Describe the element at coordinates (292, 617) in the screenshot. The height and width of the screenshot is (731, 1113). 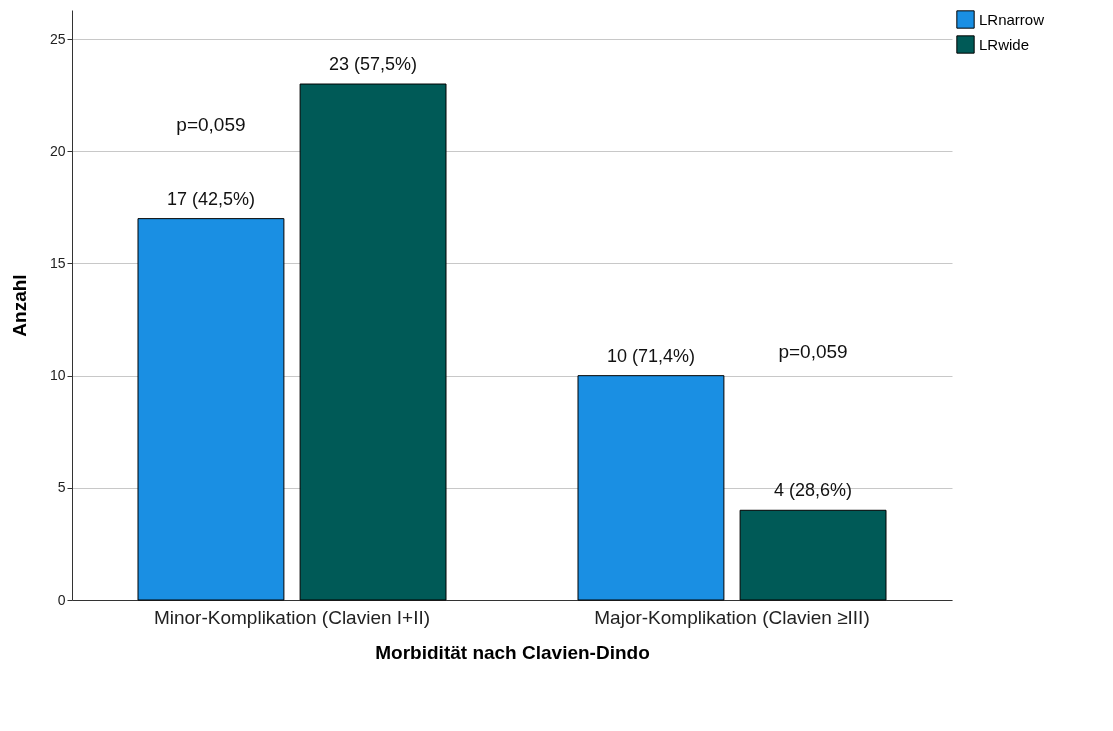
I see `x-tick-label: Minor-Komplikation (Clavien I+II)` at that location.